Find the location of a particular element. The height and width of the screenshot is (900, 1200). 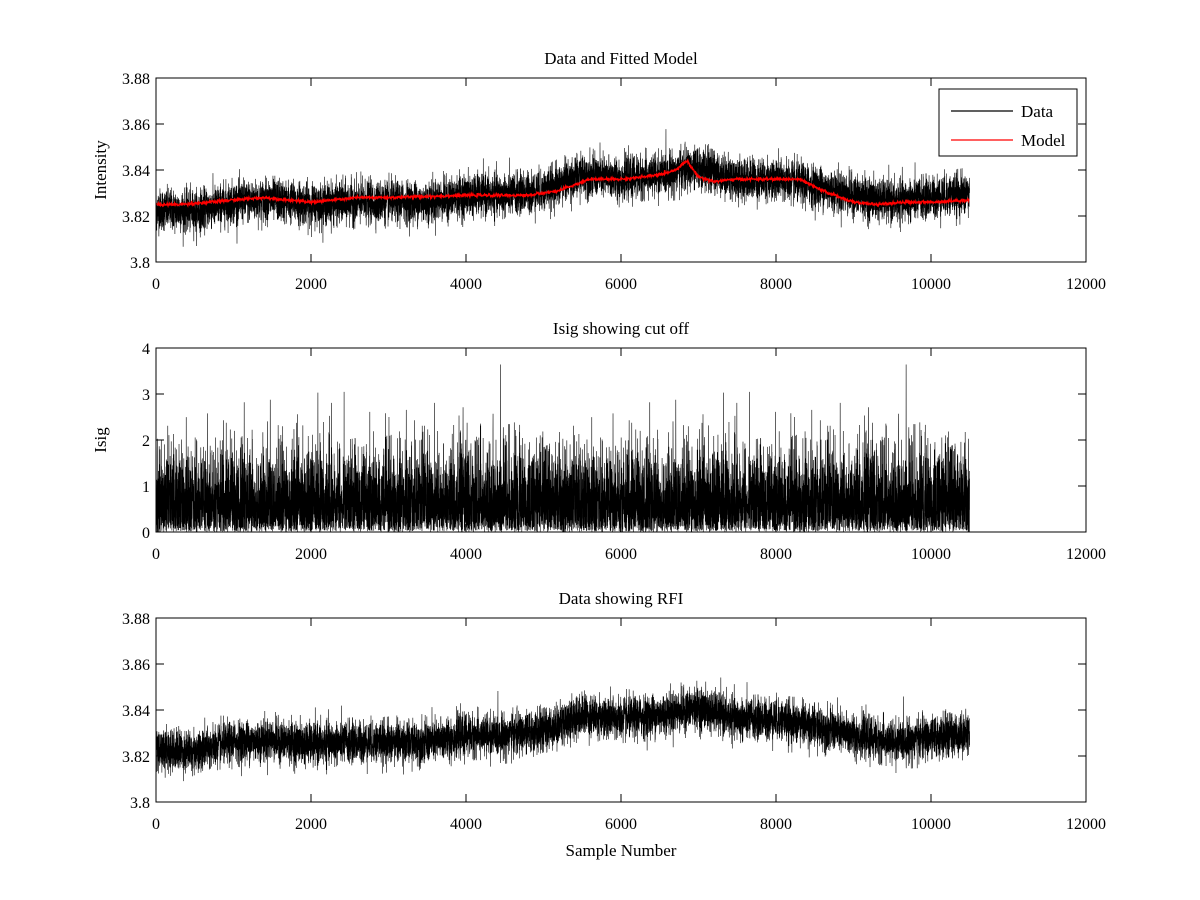

y-axis-label: Isig is located at coordinates (100, 440).